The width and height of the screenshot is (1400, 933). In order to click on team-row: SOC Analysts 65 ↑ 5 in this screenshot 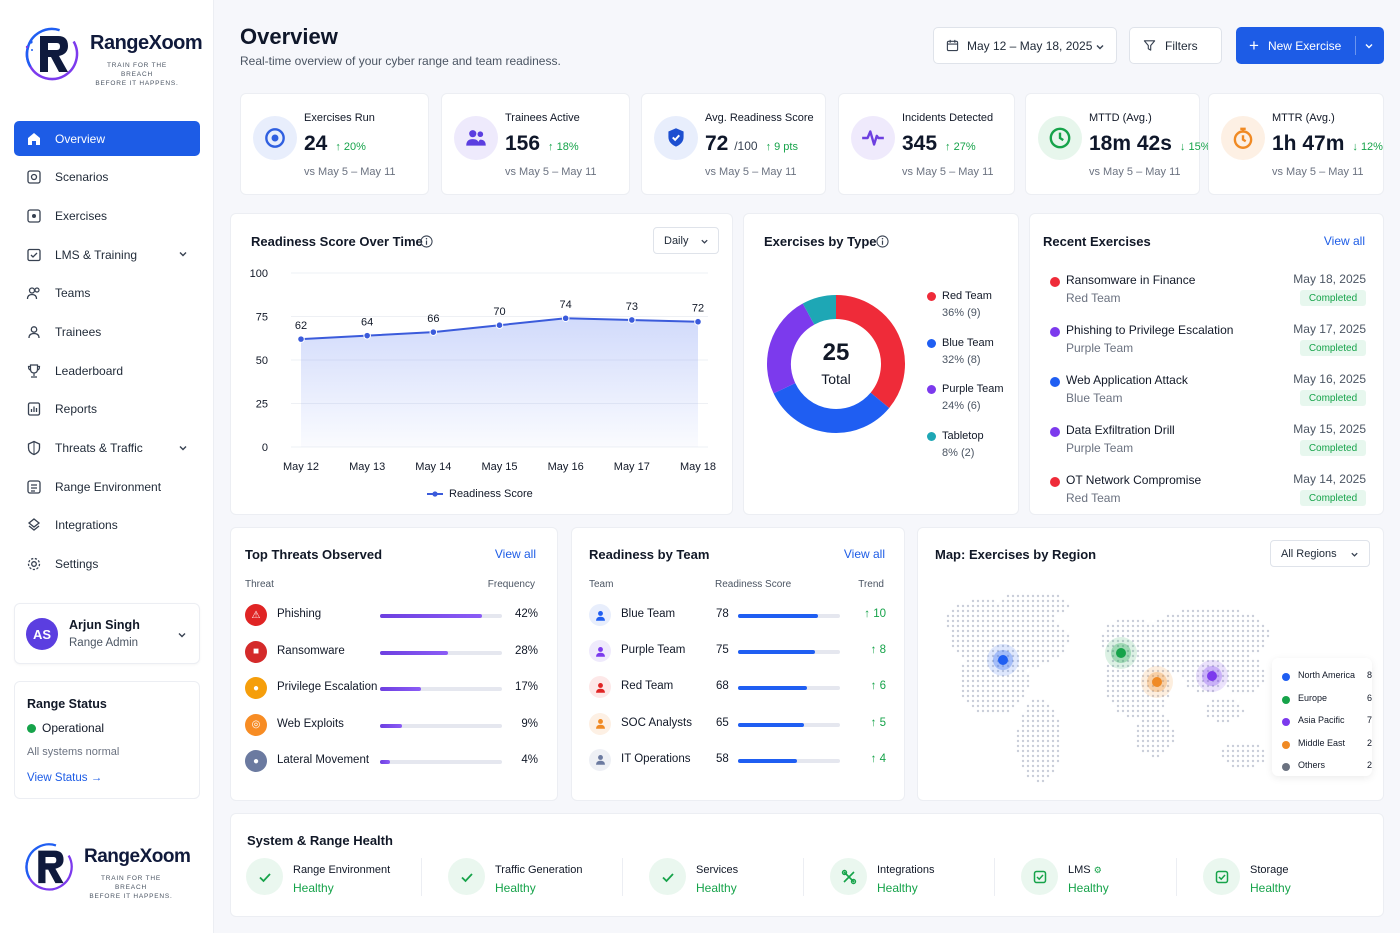, I will do `click(739, 725)`.